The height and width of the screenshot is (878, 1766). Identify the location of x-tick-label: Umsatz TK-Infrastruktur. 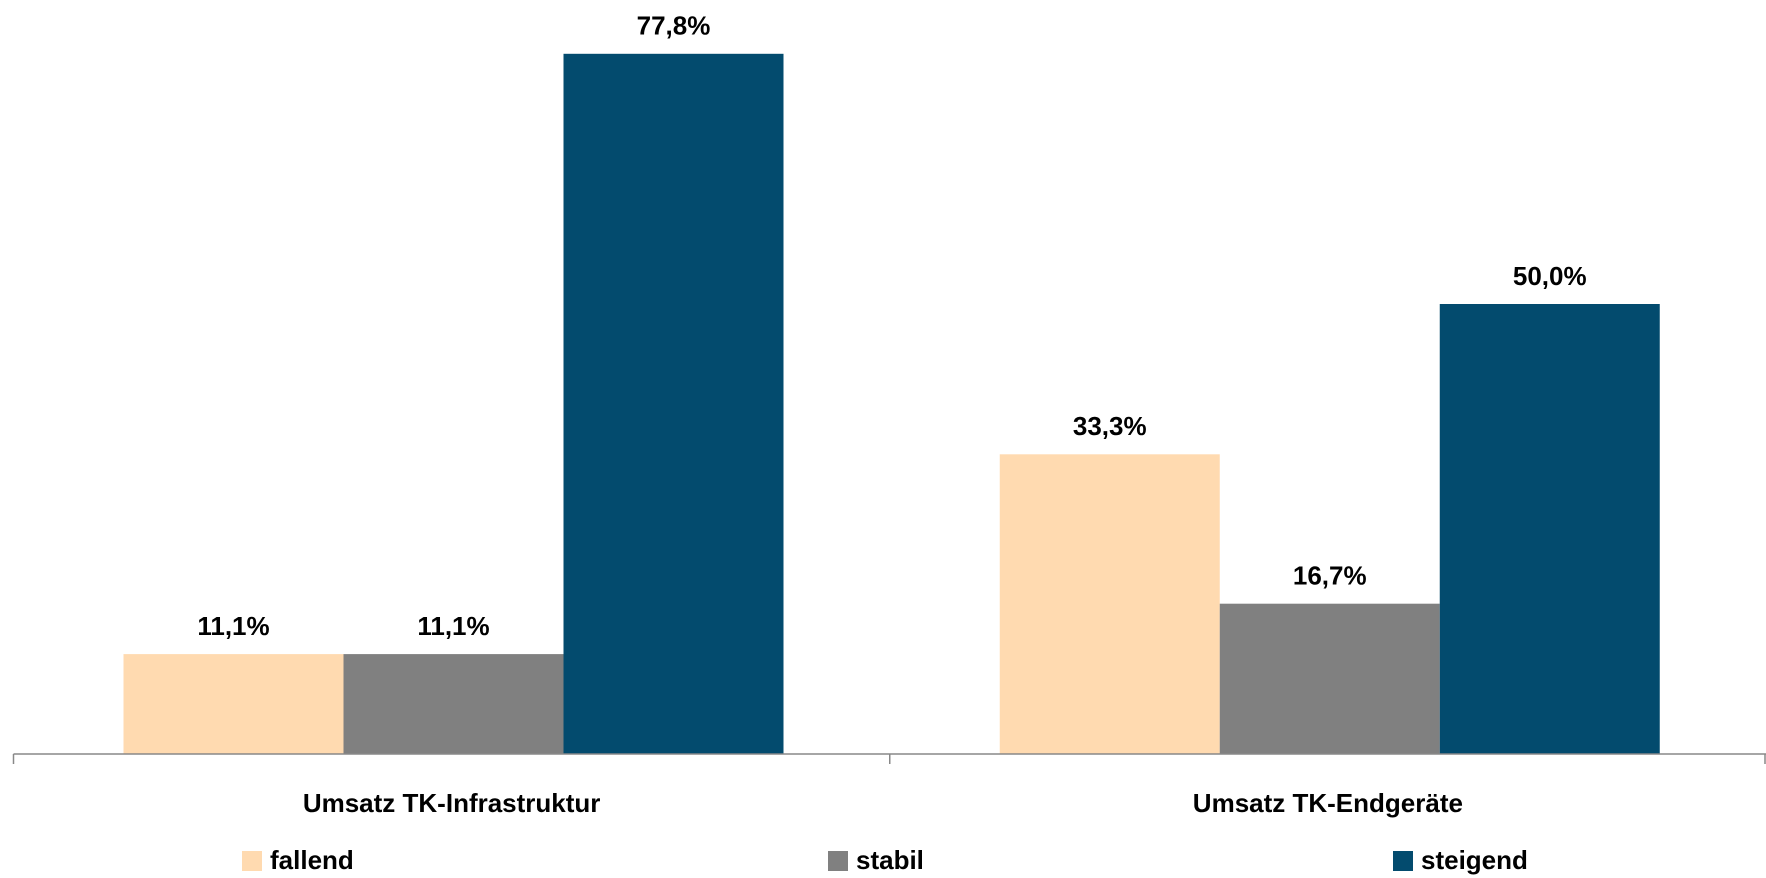
(452, 803).